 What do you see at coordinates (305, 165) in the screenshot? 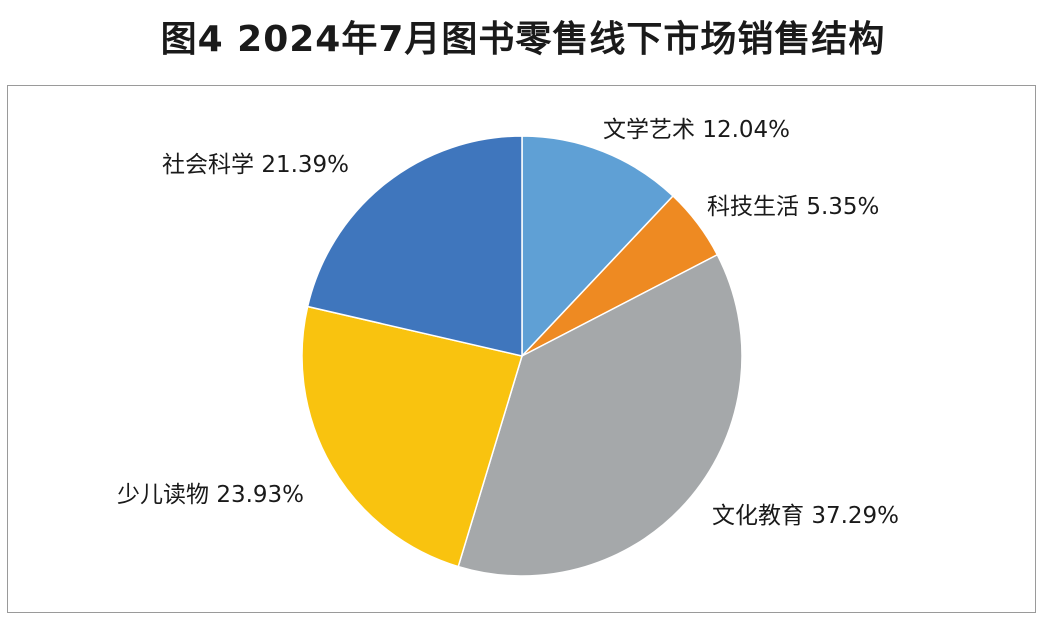
I see `slice-percent: 21.39%` at bounding box center [305, 165].